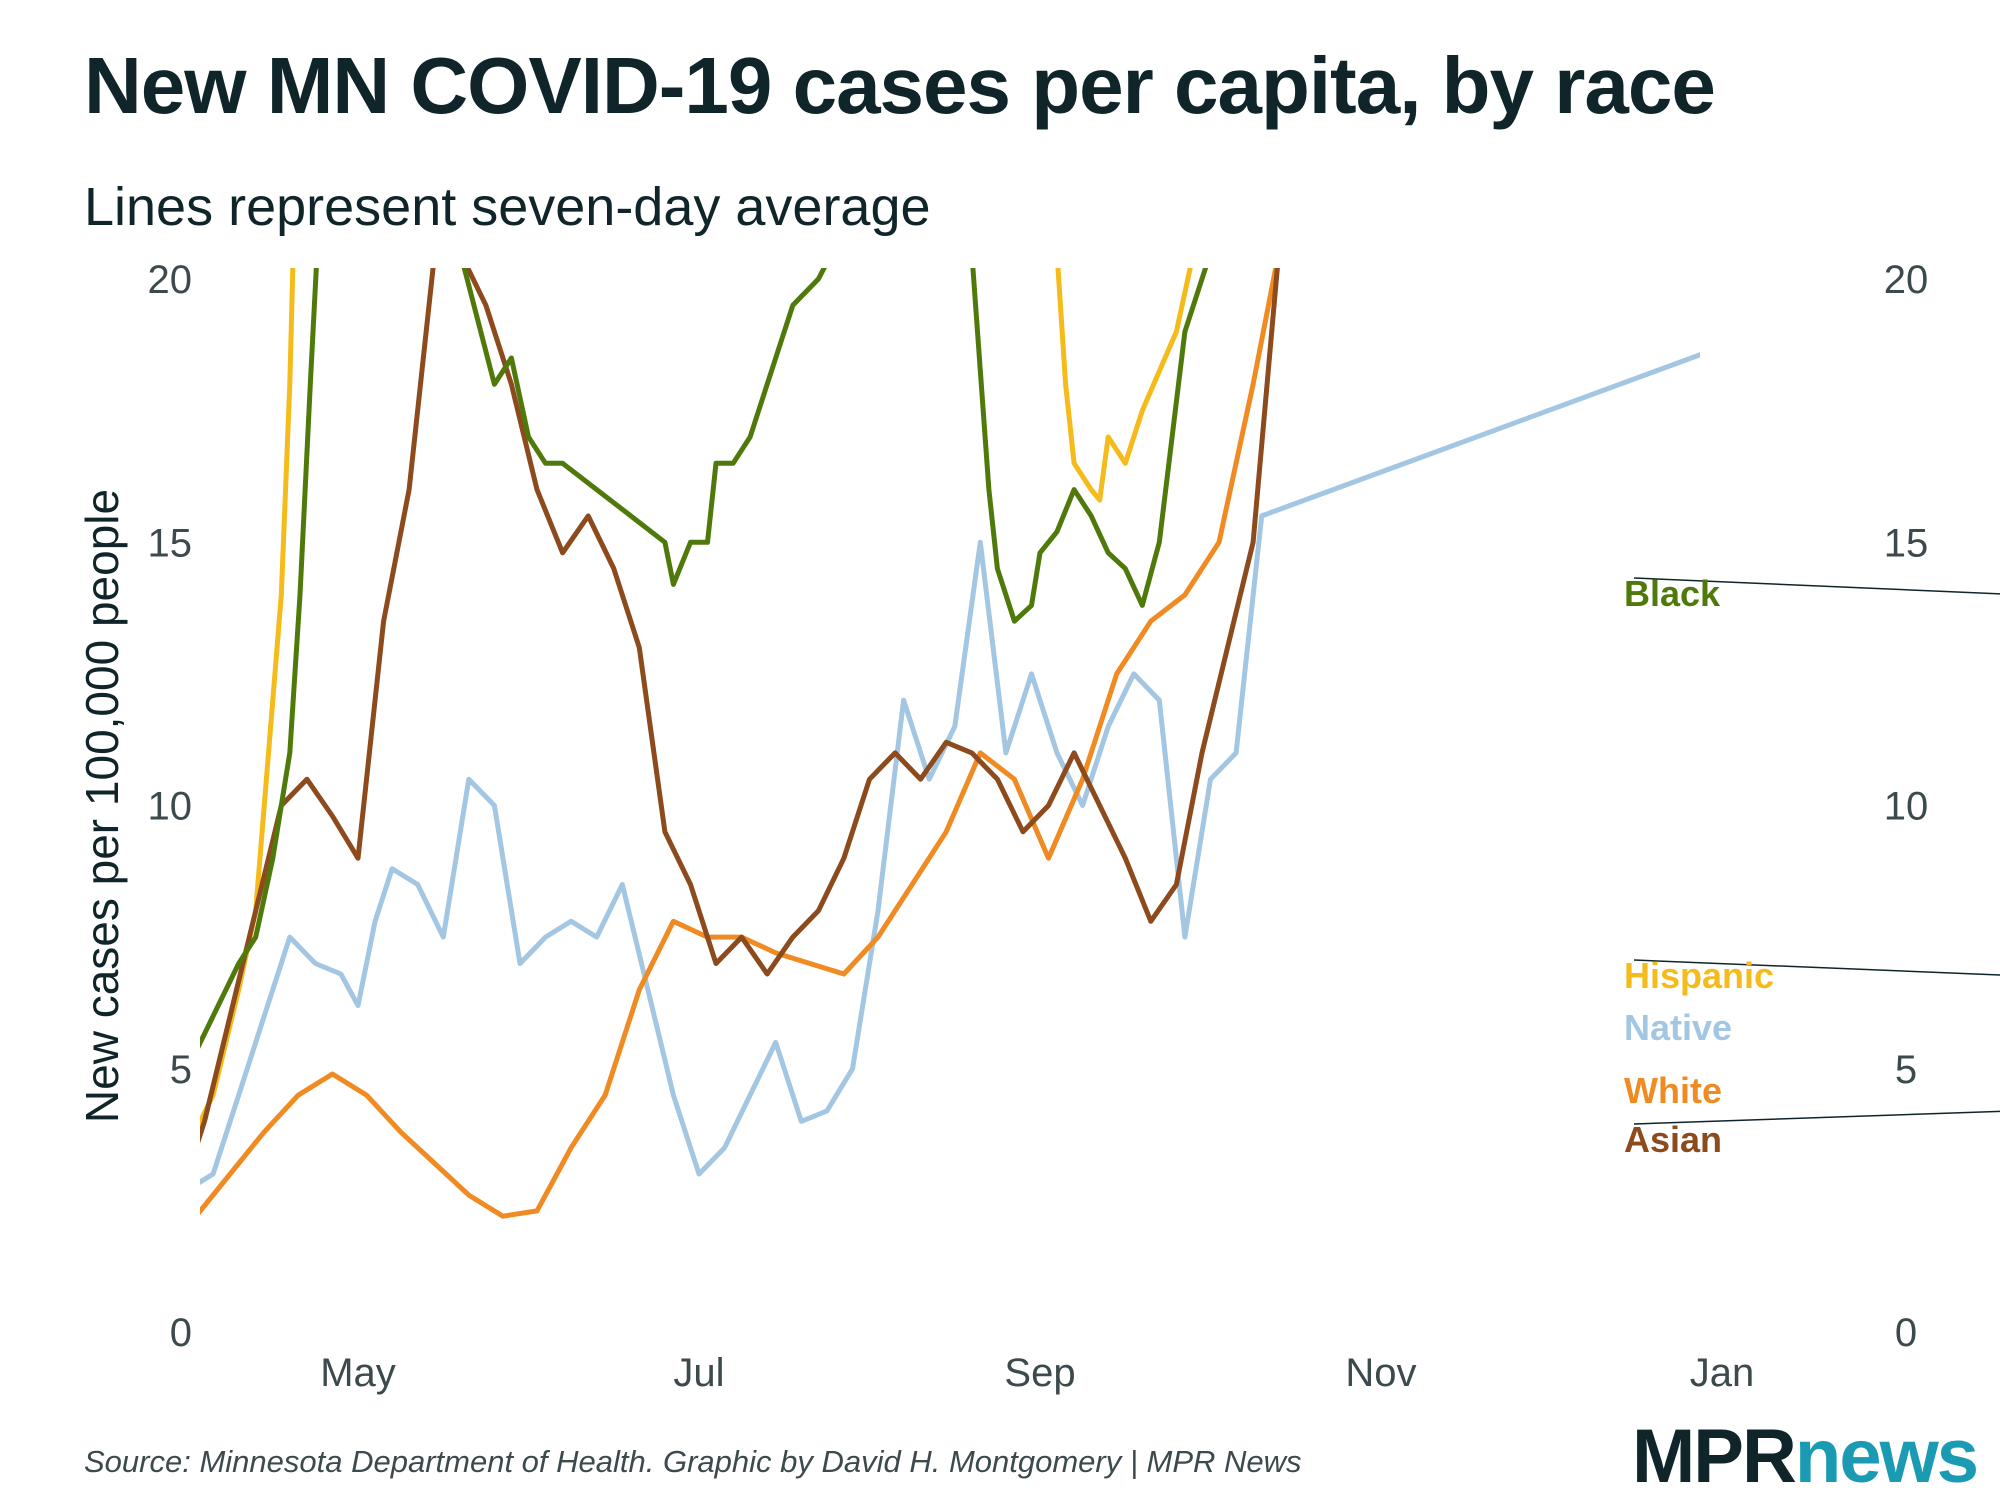 This screenshot has height=1500, width=2000. Describe the element at coordinates (1816, 967) in the screenshot. I see `series-leader-line-hispanic` at that location.